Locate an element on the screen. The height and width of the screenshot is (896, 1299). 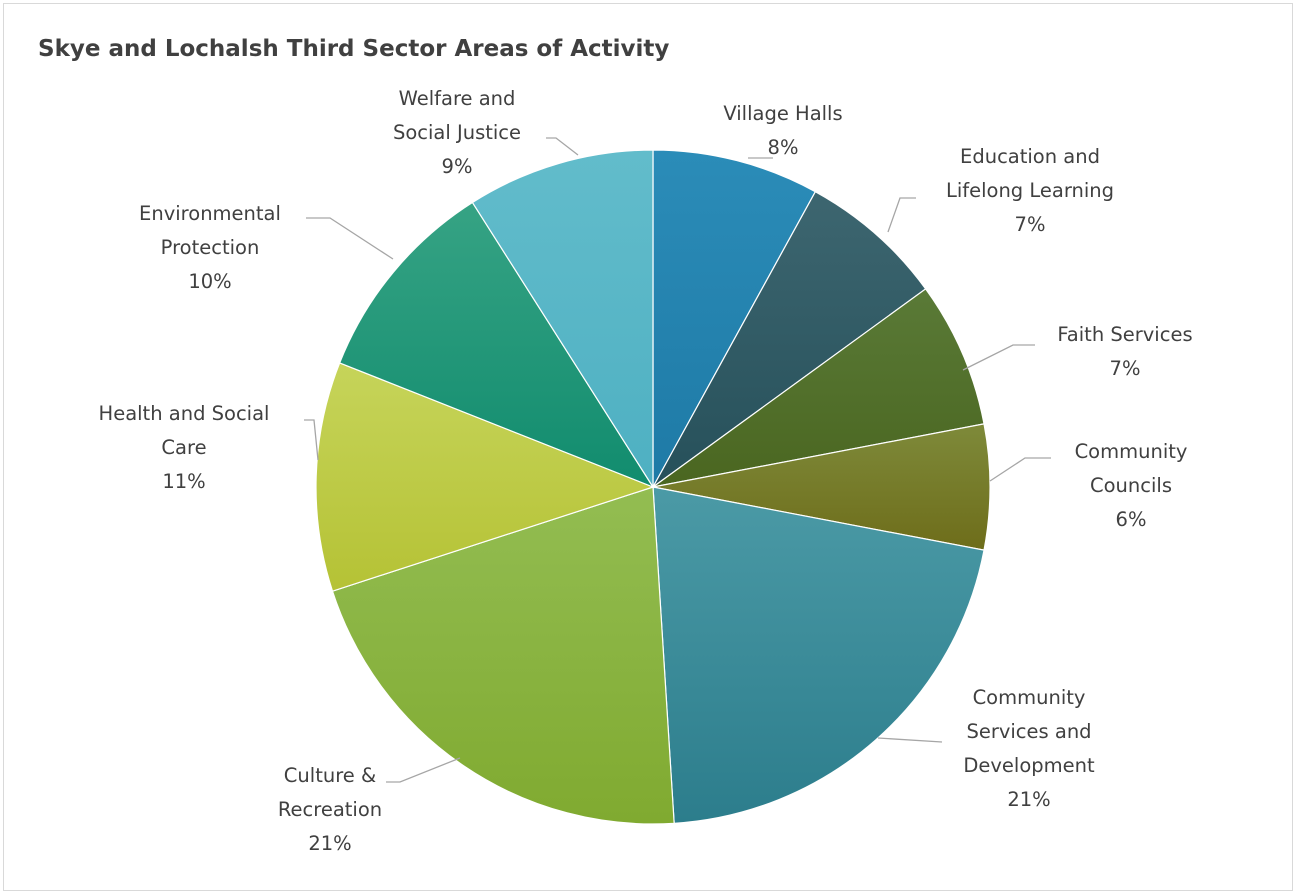
slice-label: Education and Lifelong Learning 7% is located at coordinates (1030, 190).